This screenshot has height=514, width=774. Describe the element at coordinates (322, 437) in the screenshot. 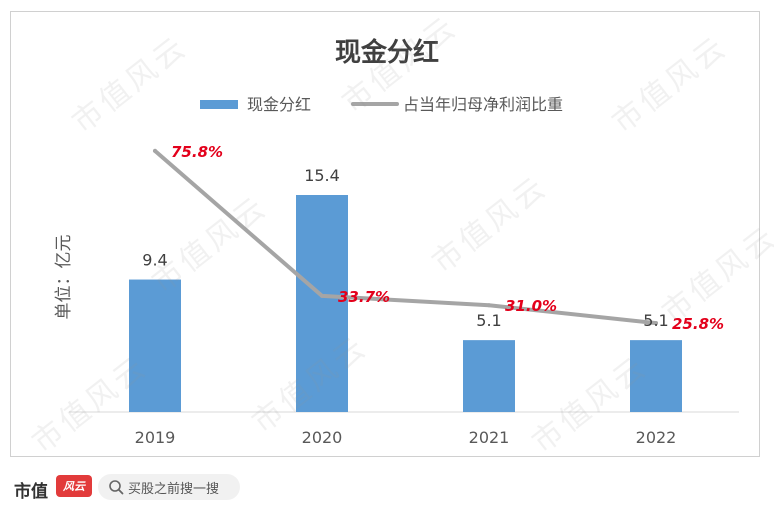

I see `x-tick-label-2020: 2020` at that location.